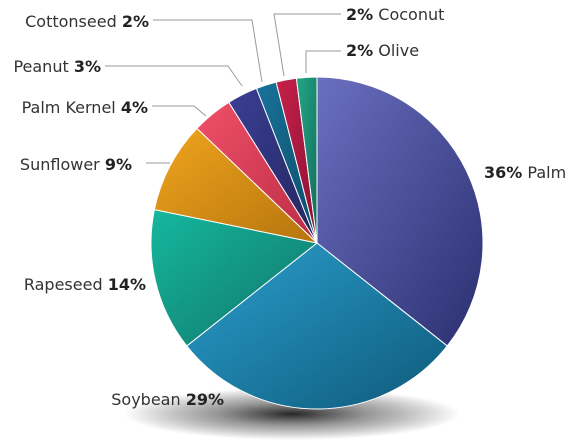  Describe the element at coordinates (69, 107) in the screenshot. I see `slice-name: Palm Kernel` at that location.